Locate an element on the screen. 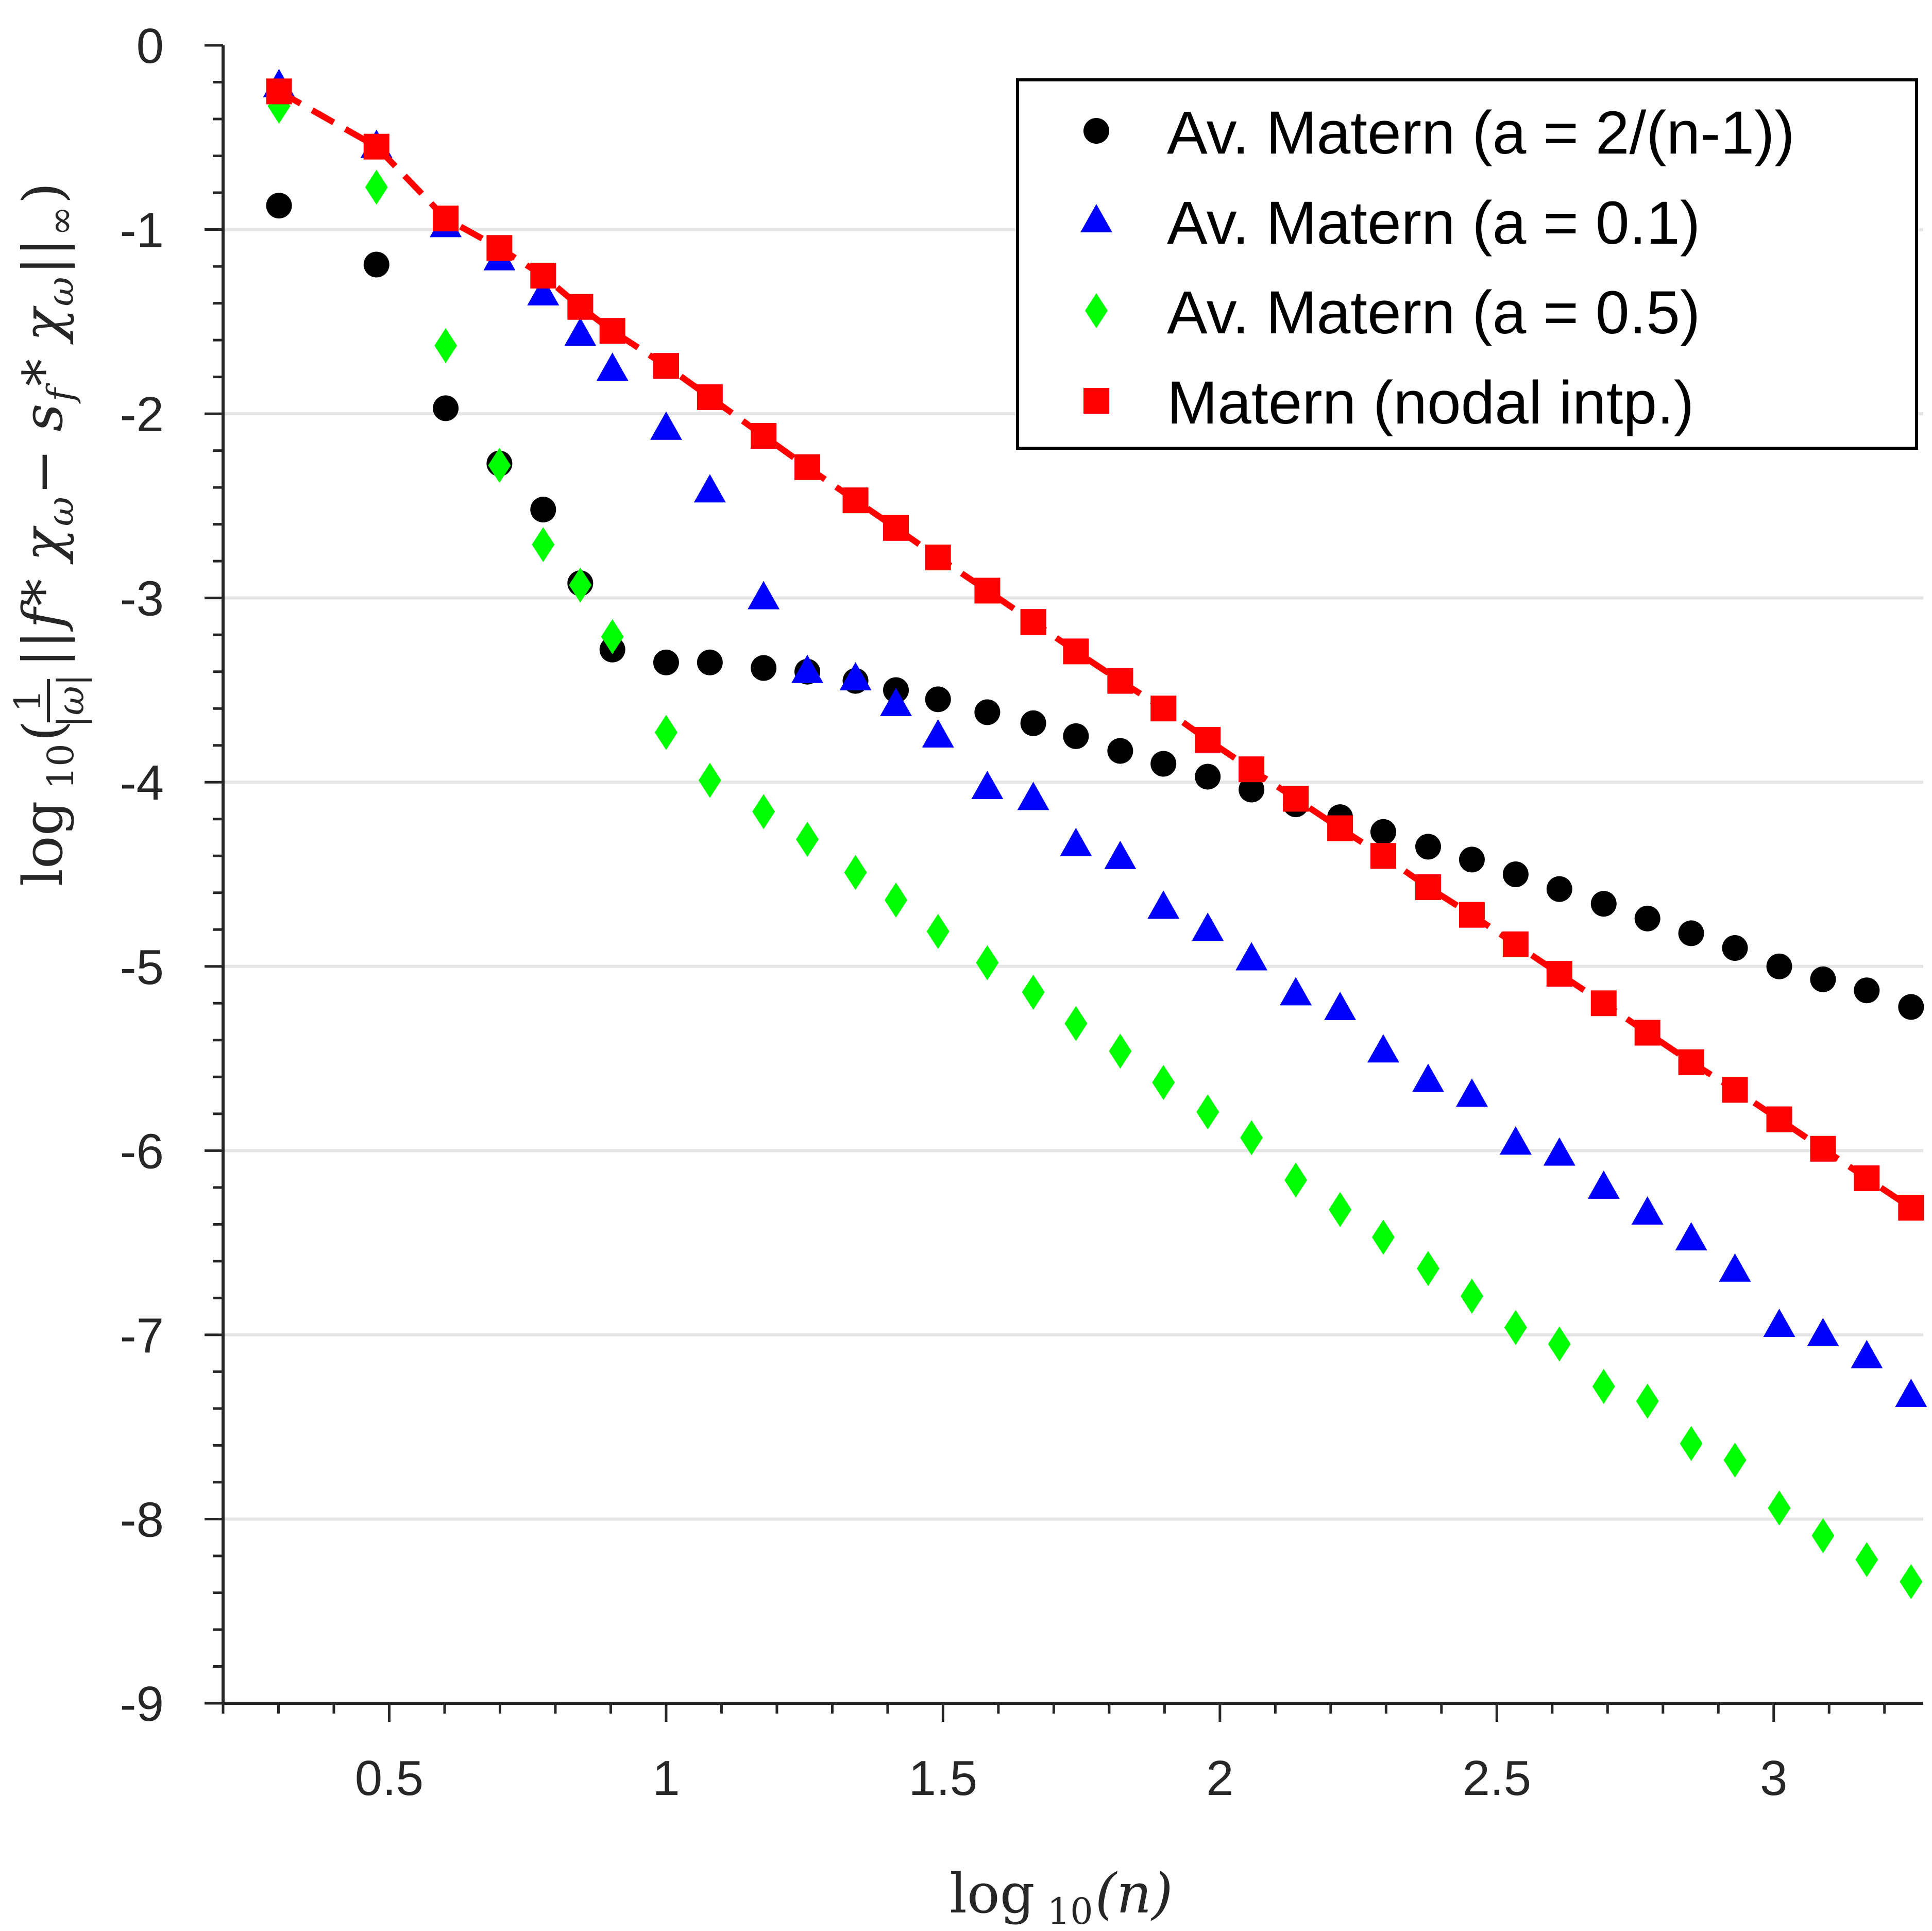  y-axis-title-chi1-sub: ω is located at coordinates (61, 512).